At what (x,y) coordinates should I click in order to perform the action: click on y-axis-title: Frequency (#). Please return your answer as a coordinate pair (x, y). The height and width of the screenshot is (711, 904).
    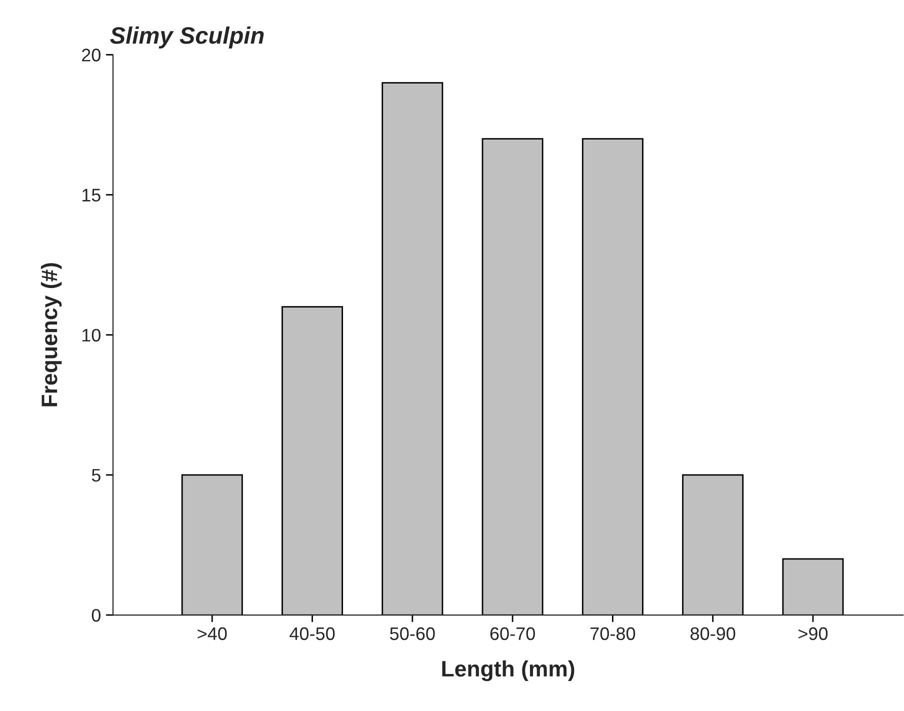
    Looking at the image, I should click on (51, 334).